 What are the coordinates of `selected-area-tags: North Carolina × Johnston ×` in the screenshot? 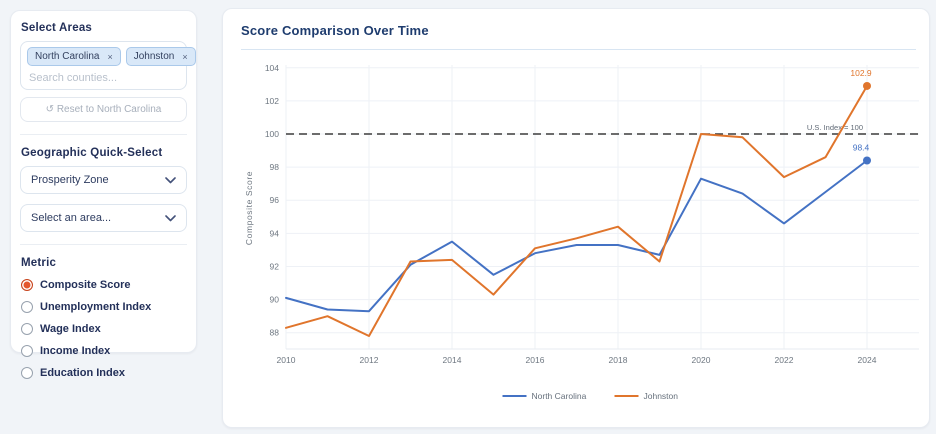 It's located at (111, 56).